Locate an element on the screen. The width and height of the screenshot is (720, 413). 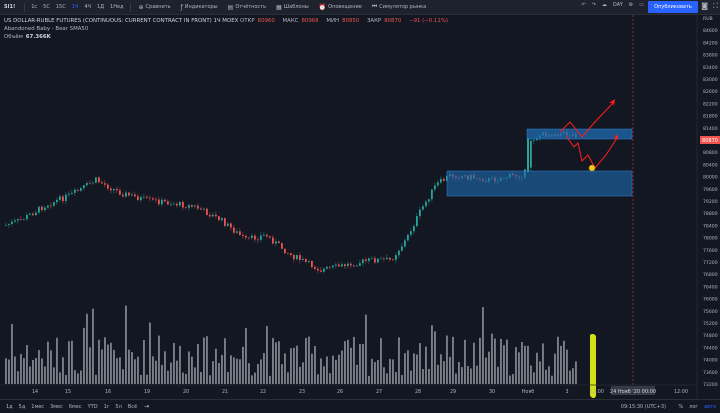
replay-button: ⏮ Симулятор рынка is located at coordinates (399, 7).